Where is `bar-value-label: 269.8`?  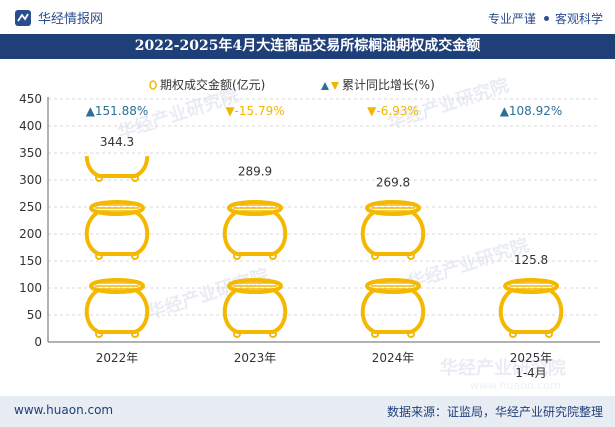
bar-value-label: 269.8 is located at coordinates (393, 182).